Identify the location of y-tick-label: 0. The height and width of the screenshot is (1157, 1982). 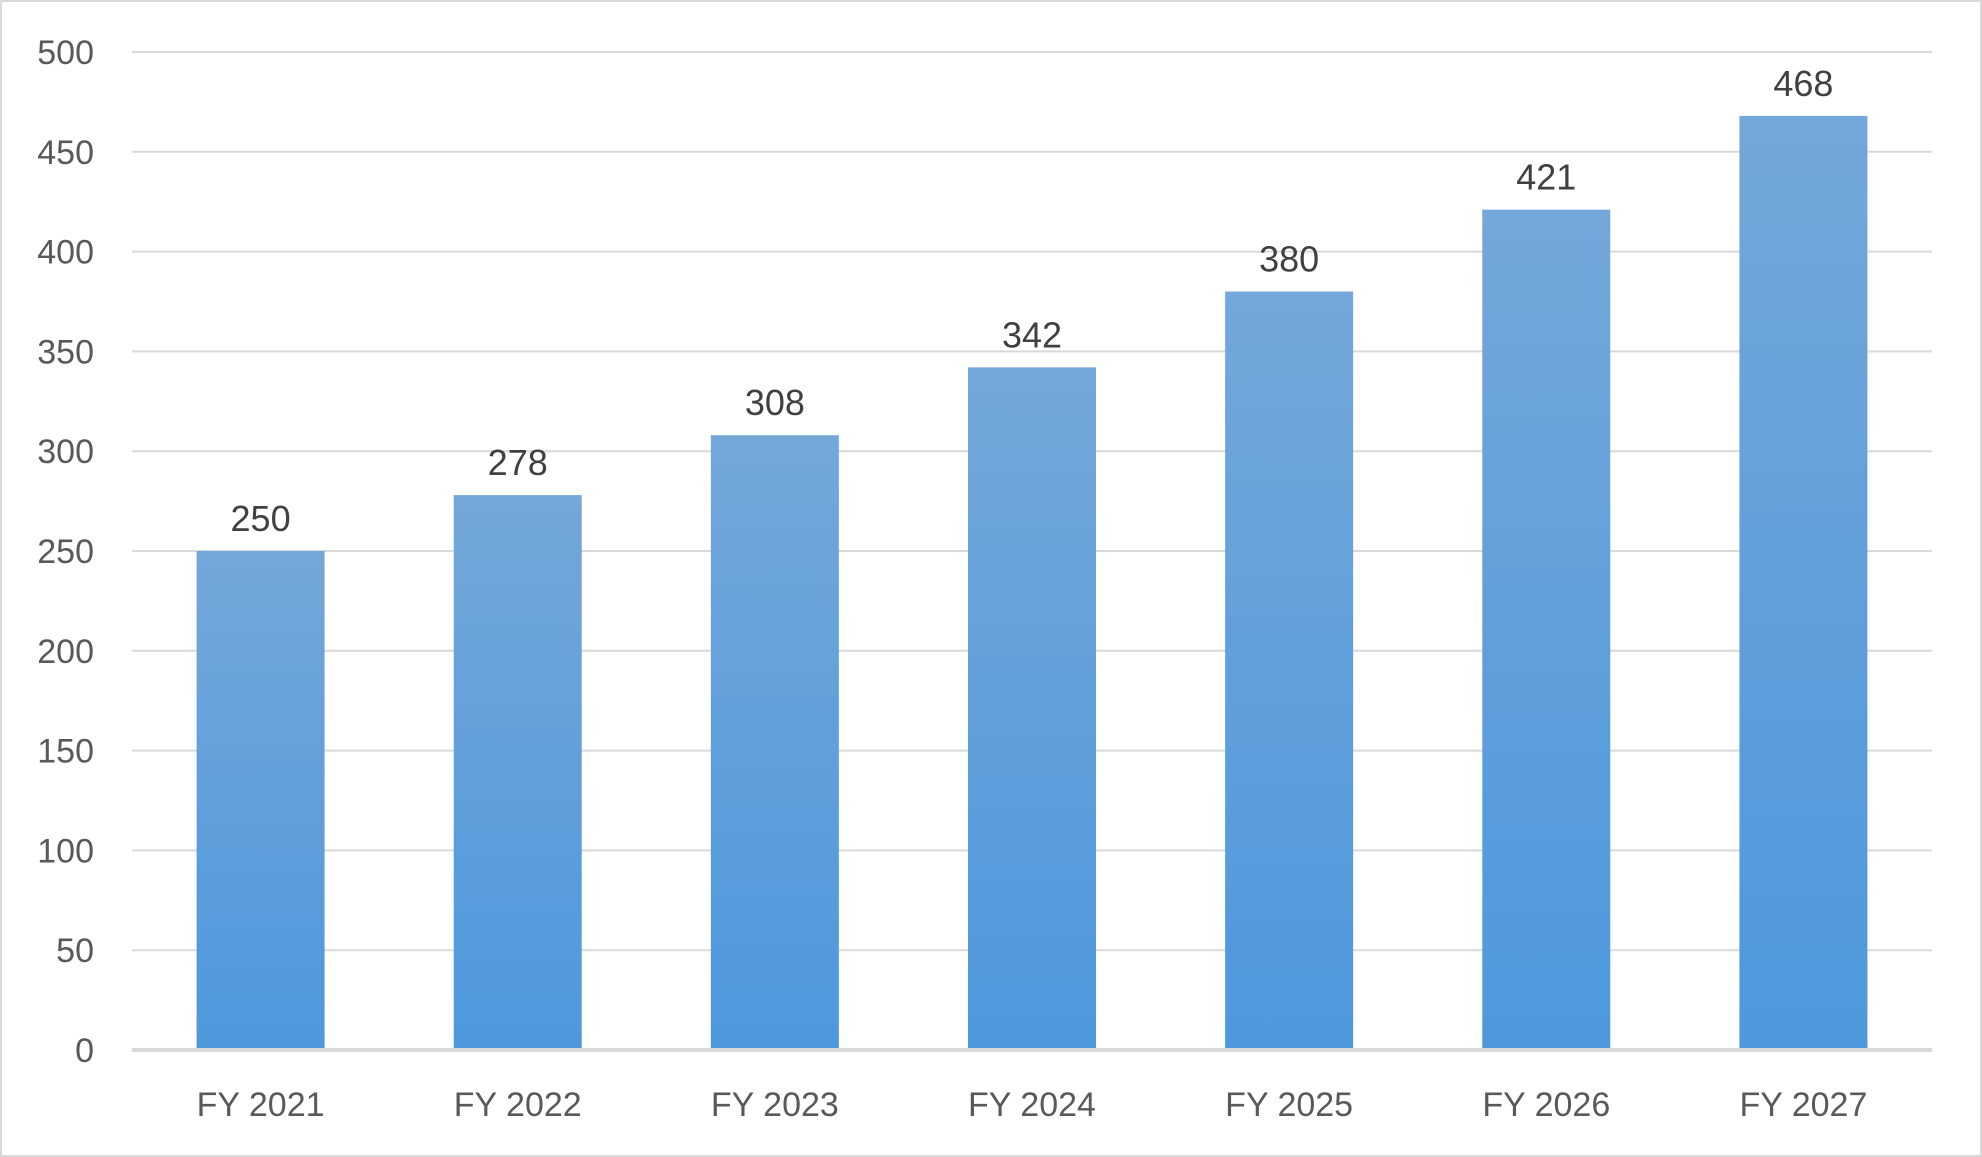
(84, 1051).